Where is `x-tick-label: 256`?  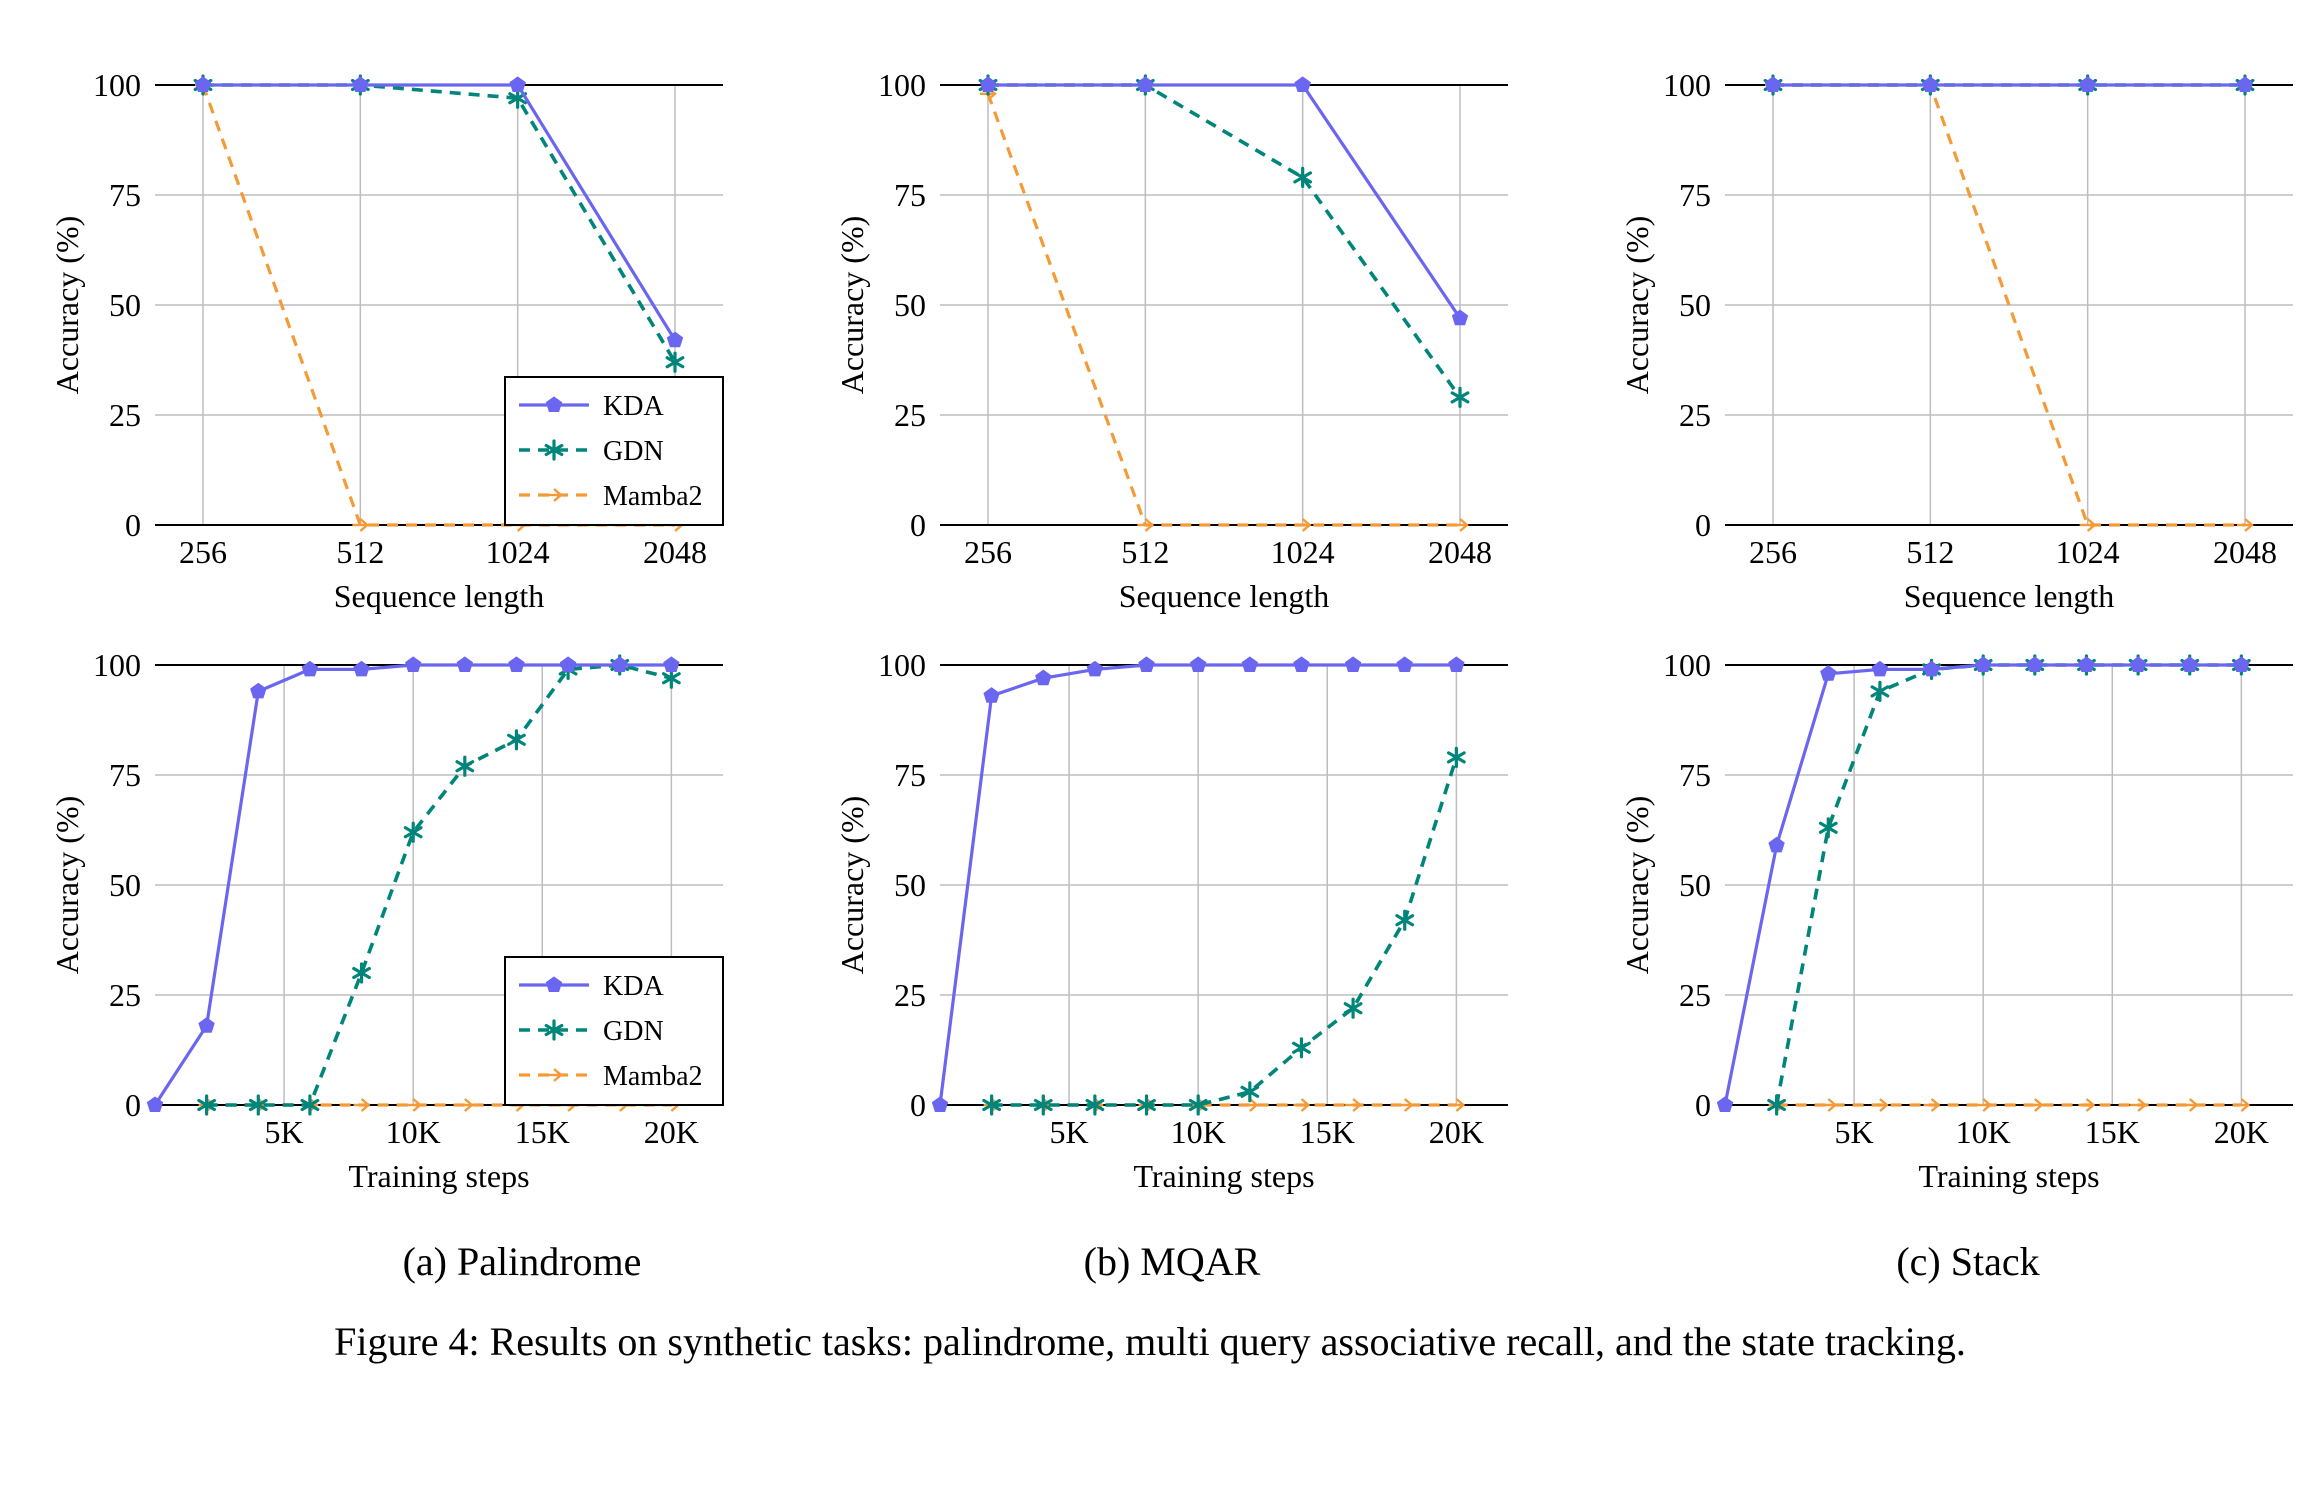 x-tick-label: 256 is located at coordinates (203, 552).